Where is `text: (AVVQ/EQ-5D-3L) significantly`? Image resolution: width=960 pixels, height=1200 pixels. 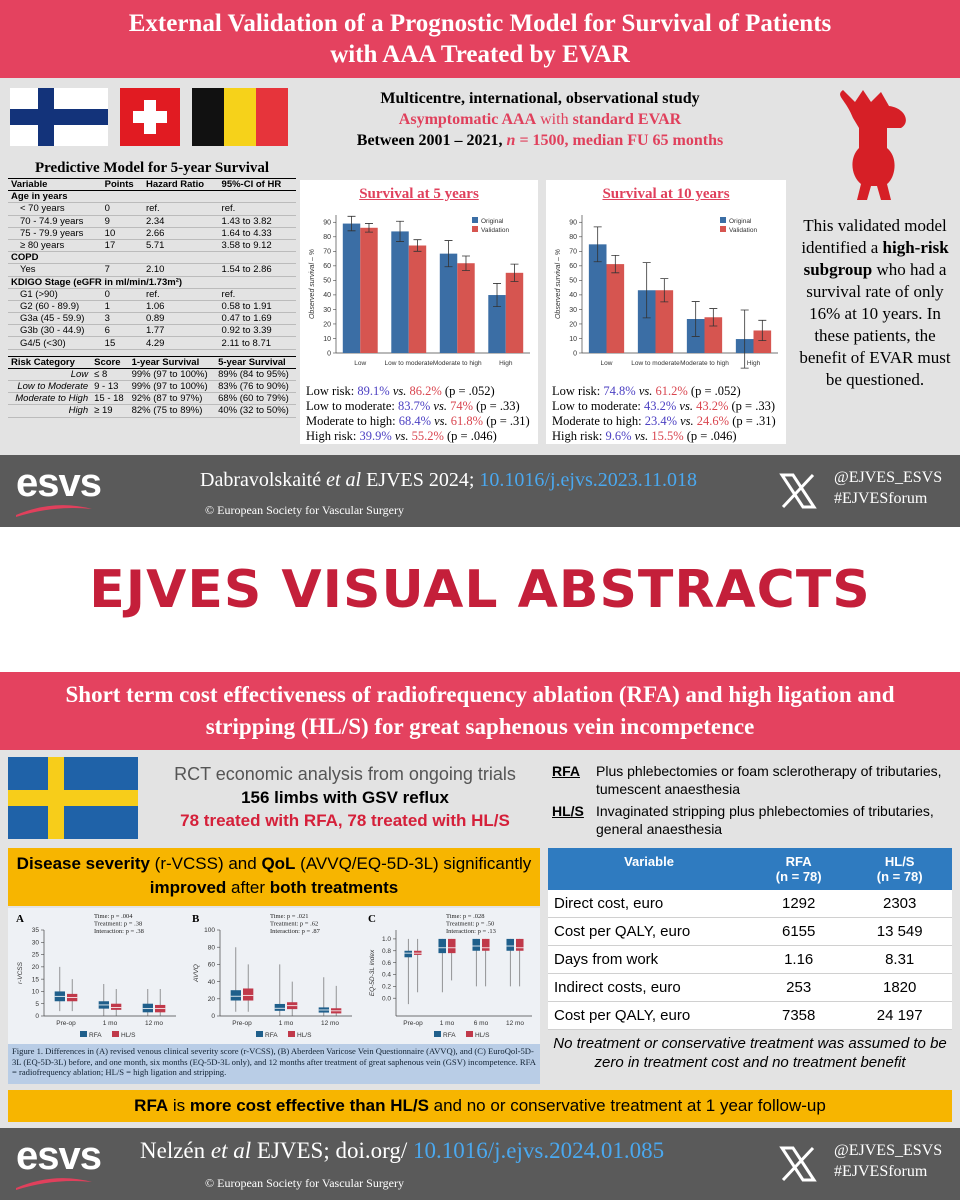
text: (AVVQ/EQ-5D-3L) significantly is located at coordinates (413, 863).